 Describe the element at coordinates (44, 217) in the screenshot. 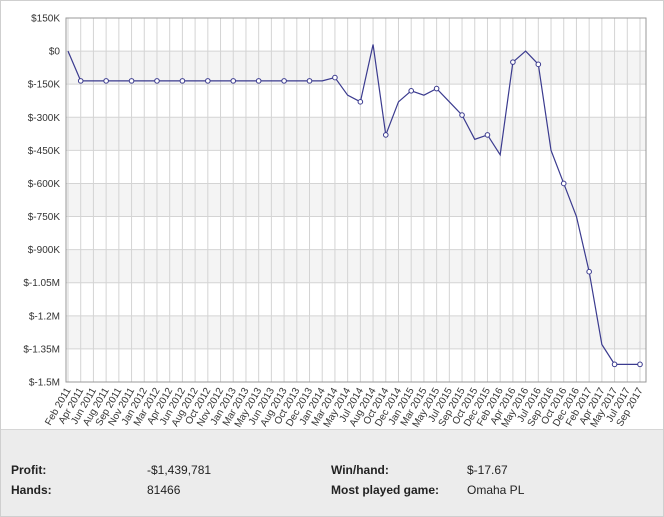

I see `y-tick-label: $-750K` at that location.